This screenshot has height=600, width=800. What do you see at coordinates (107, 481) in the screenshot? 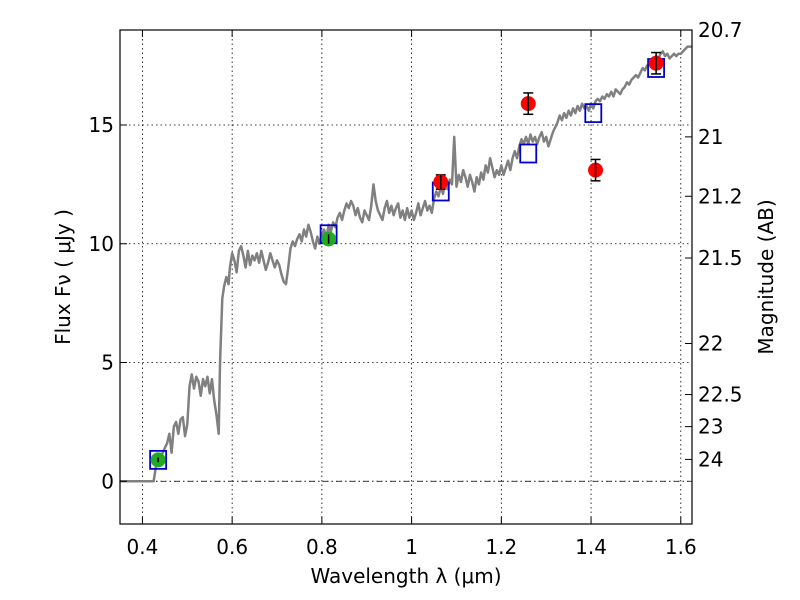
I see `y-tick-label: 0` at bounding box center [107, 481].